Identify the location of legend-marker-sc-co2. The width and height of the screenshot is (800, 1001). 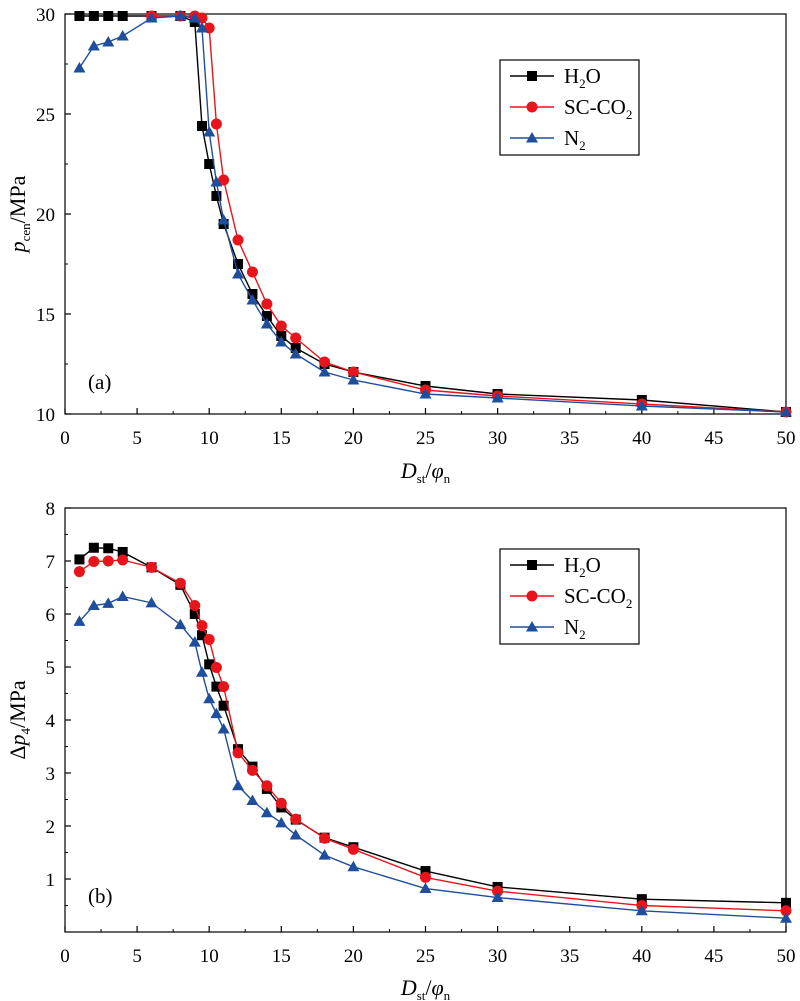
(532, 596).